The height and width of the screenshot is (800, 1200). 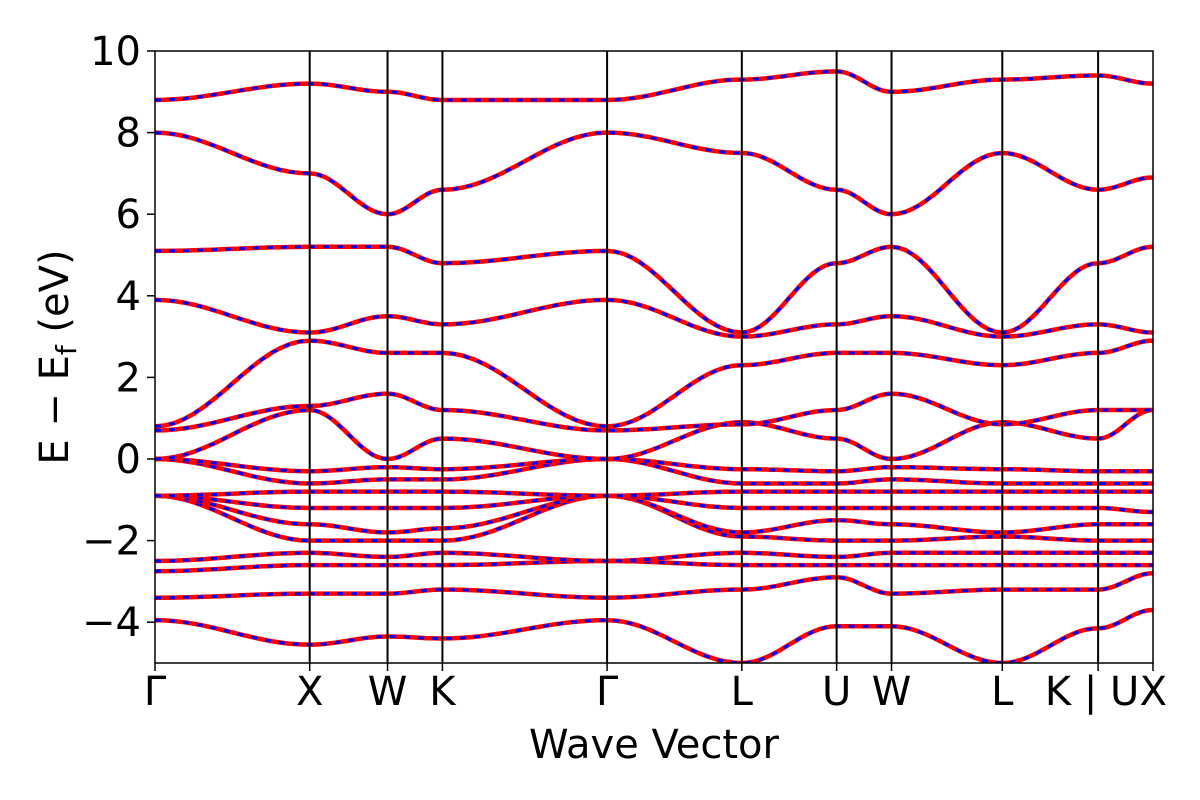 I want to click on y-axis-title-subscript: f, so click(x=66, y=349).